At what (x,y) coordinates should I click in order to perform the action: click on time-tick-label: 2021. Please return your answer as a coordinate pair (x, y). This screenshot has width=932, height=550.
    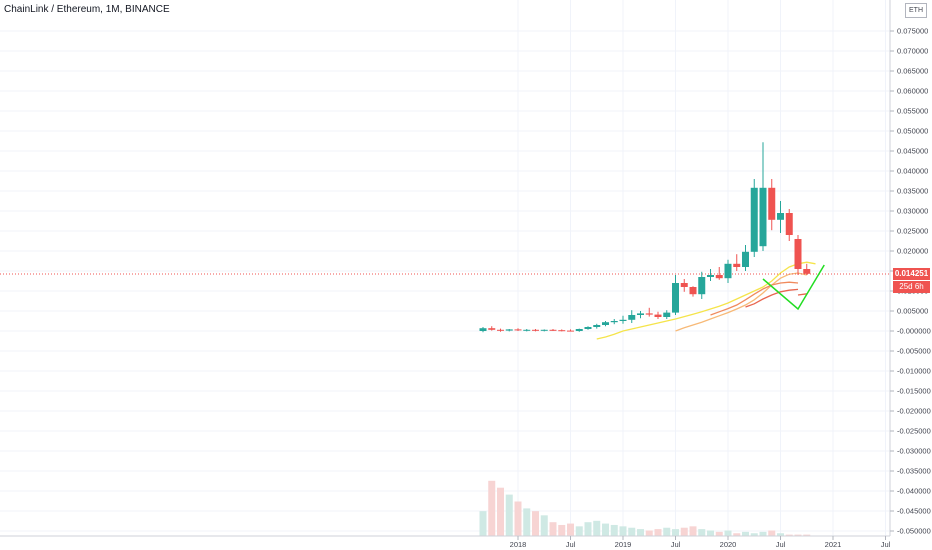
    Looking at the image, I should click on (833, 544).